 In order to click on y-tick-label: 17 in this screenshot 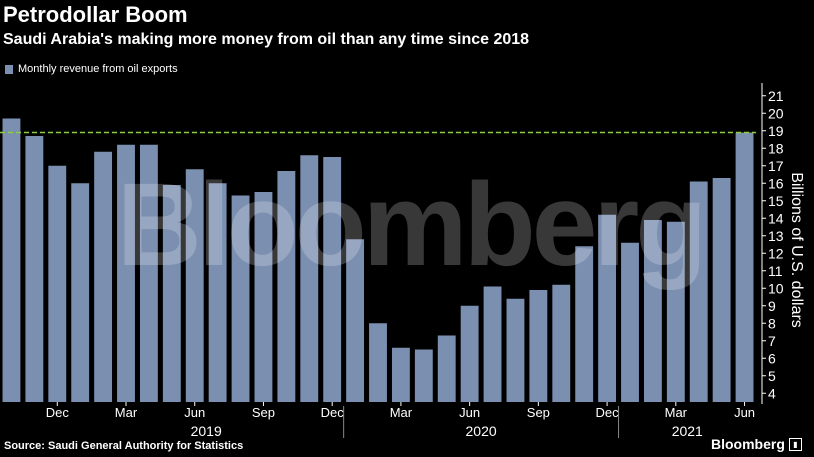, I will do `click(776, 166)`.